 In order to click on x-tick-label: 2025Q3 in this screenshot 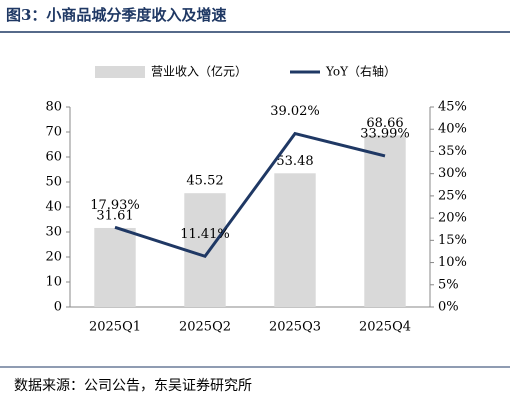, I will do `click(295, 327)`.